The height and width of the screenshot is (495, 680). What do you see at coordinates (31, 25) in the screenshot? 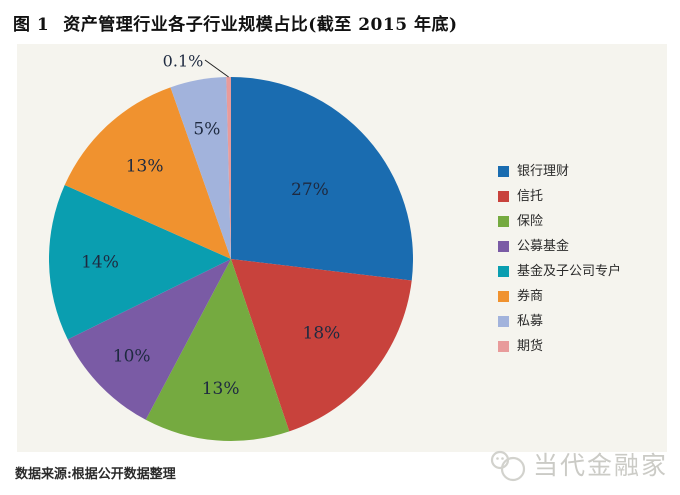
I see `figure-number: 图 1` at bounding box center [31, 25].